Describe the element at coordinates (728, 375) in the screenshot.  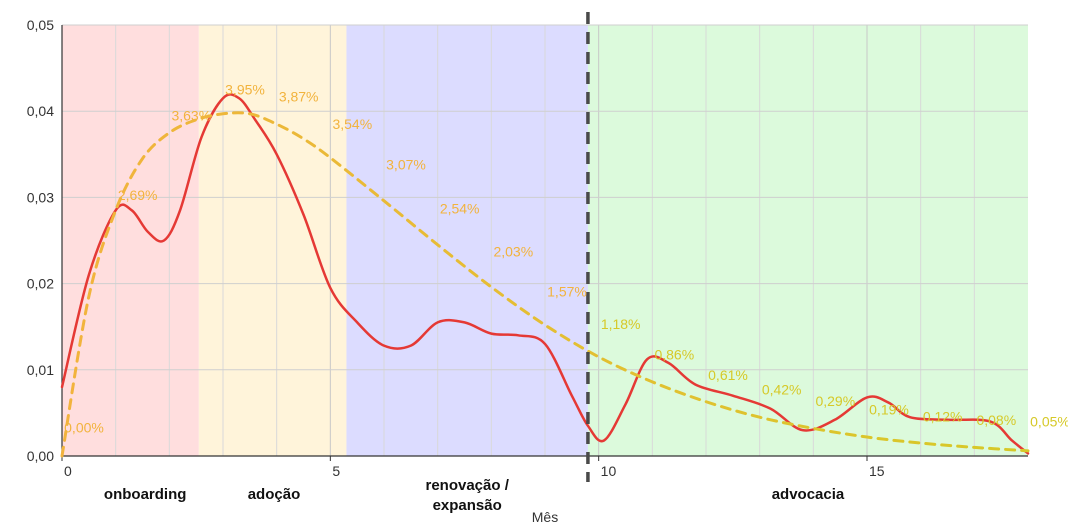
I see `data-label: 0,61%` at that location.